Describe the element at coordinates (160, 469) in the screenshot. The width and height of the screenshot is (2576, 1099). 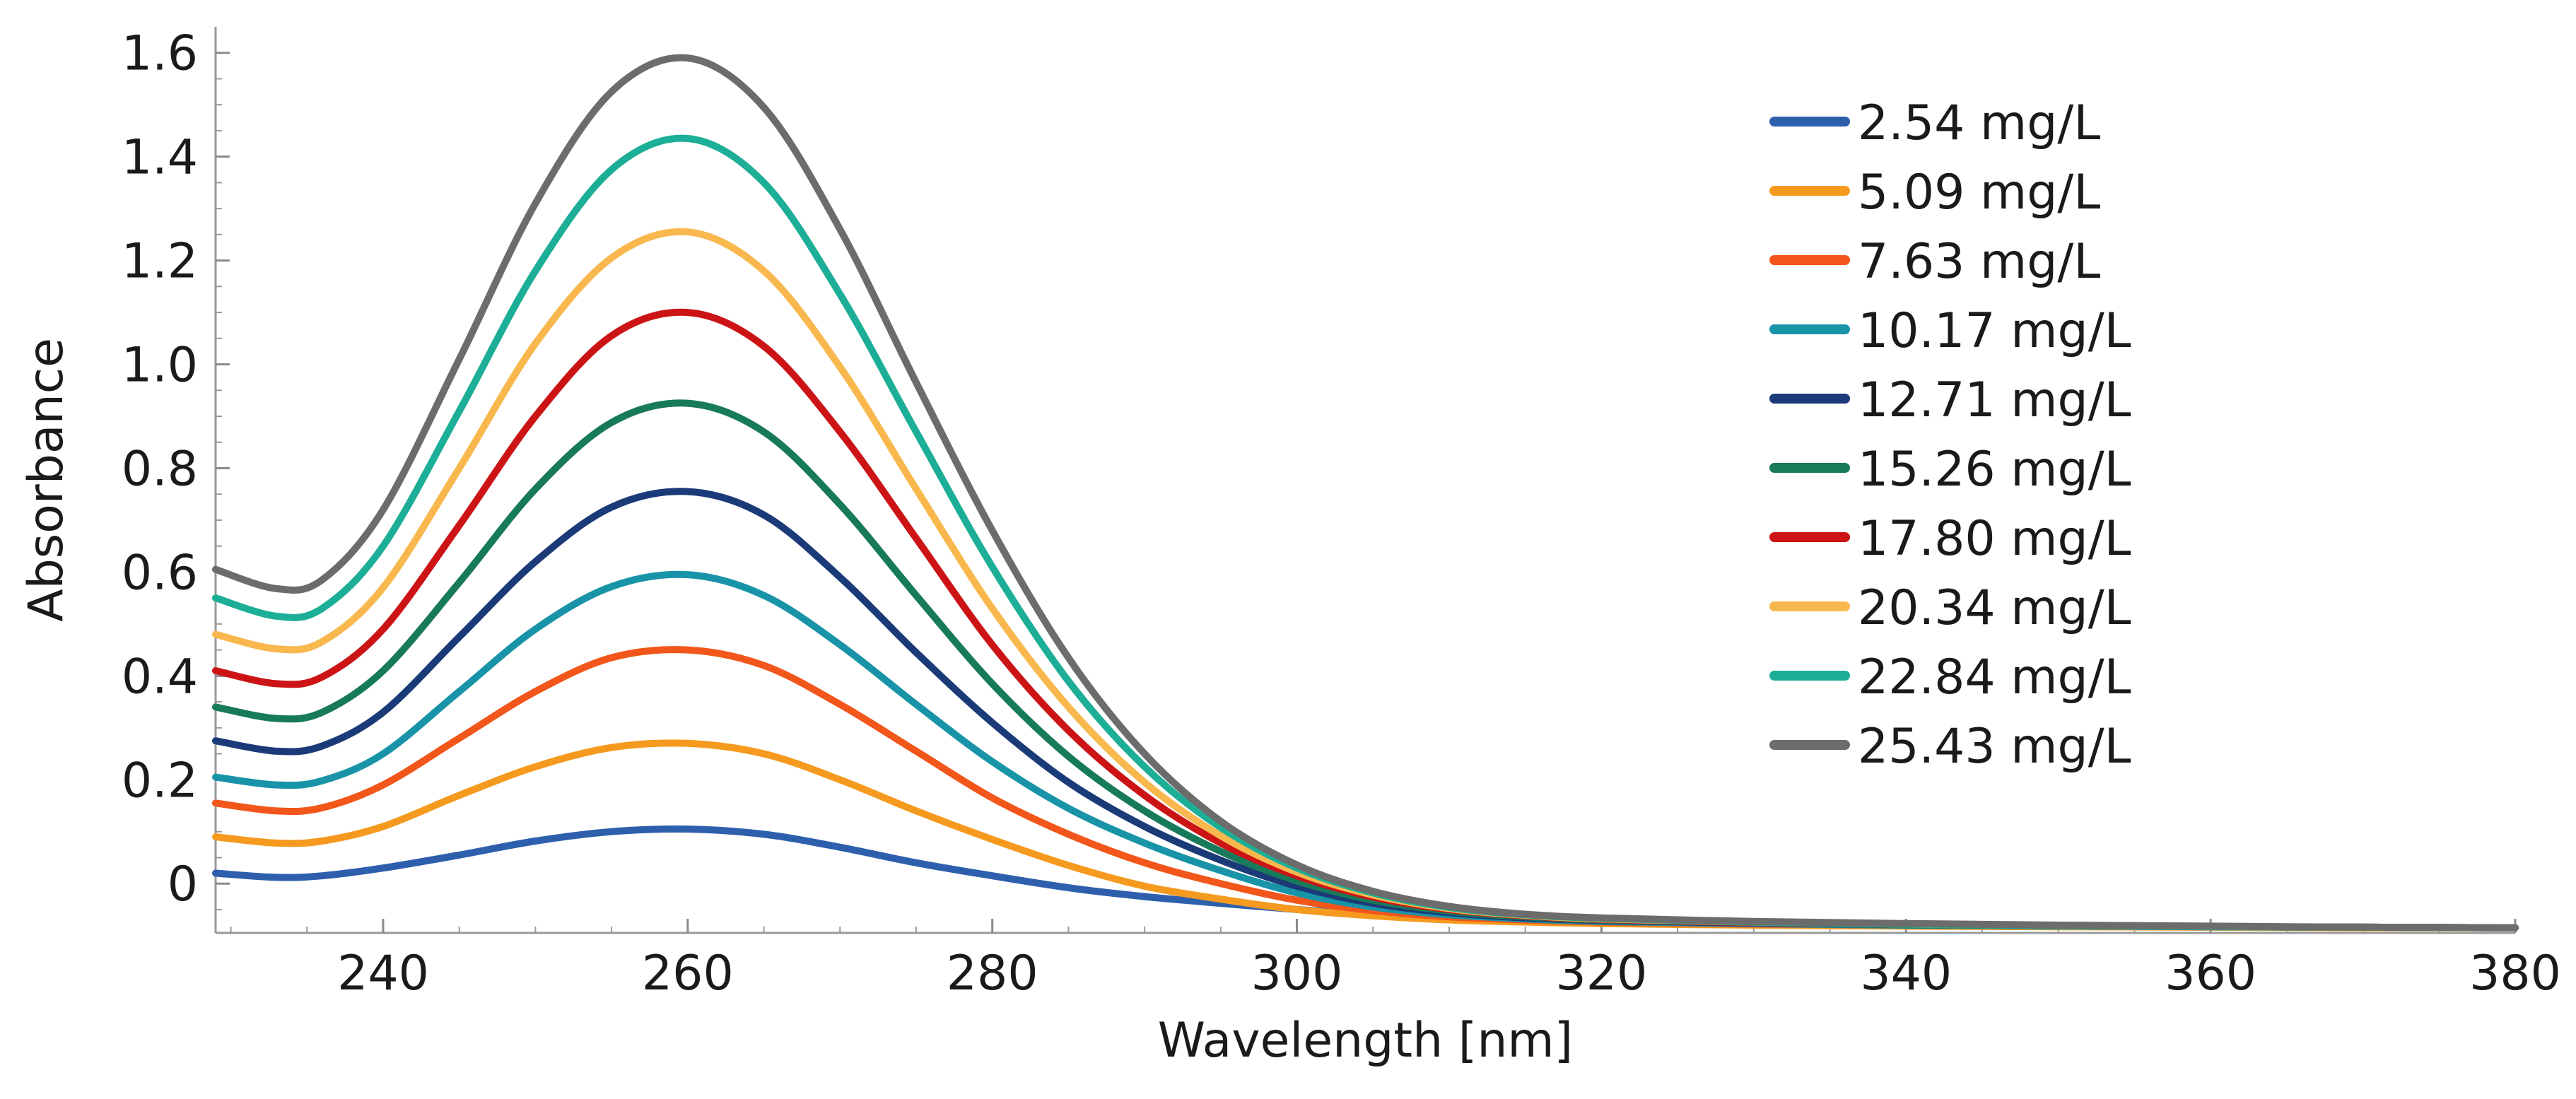
I see `y-tick-label: 0.8` at that location.